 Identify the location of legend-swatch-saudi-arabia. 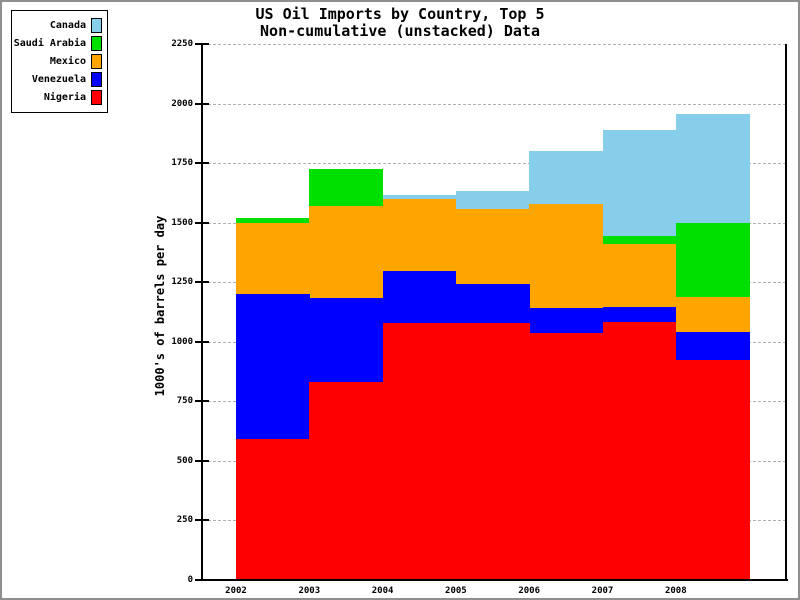
(96, 43).